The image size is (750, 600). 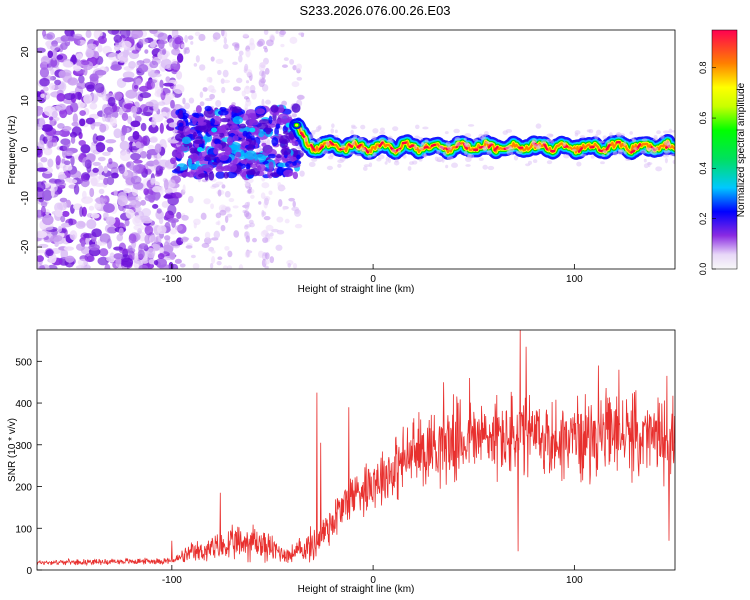 I want to click on colorbar-tick-label: 0.8, so click(x=703, y=67).